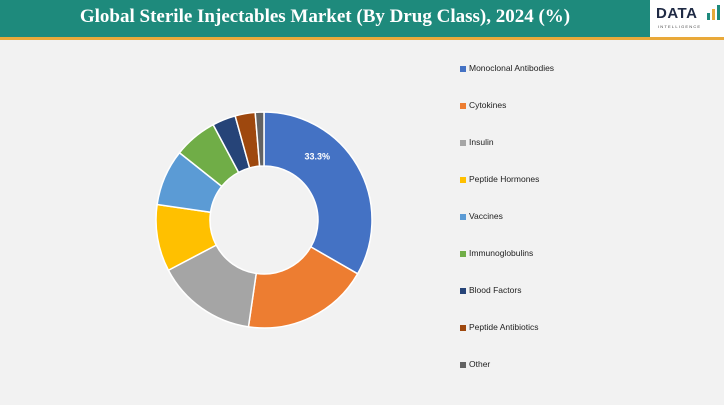 This screenshot has width=724, height=405. I want to click on legend-item: Peptide Antibiotics, so click(585, 340).